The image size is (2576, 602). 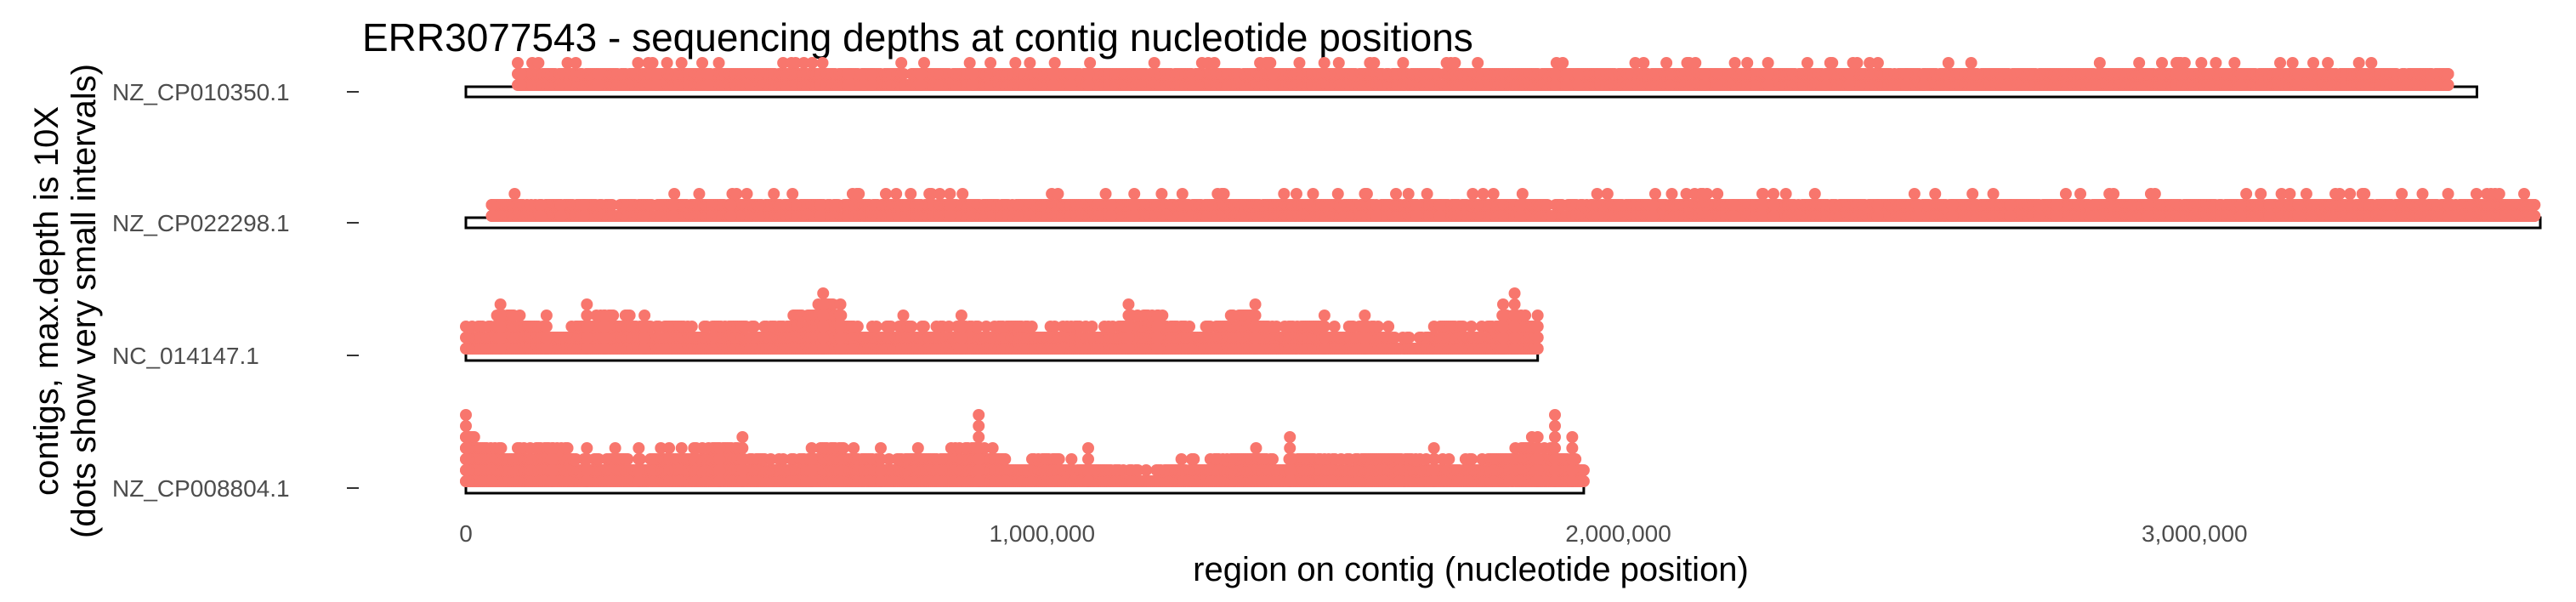 I want to click on x-tick-label: 0, so click(x=466, y=533).